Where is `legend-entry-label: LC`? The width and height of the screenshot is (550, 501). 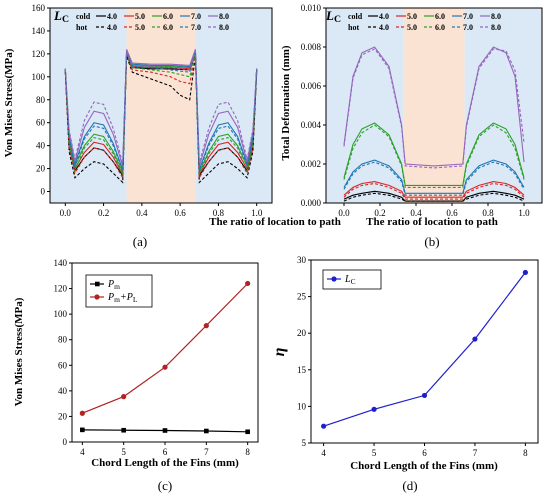
legend-entry-label: LC is located at coordinates (350, 280).